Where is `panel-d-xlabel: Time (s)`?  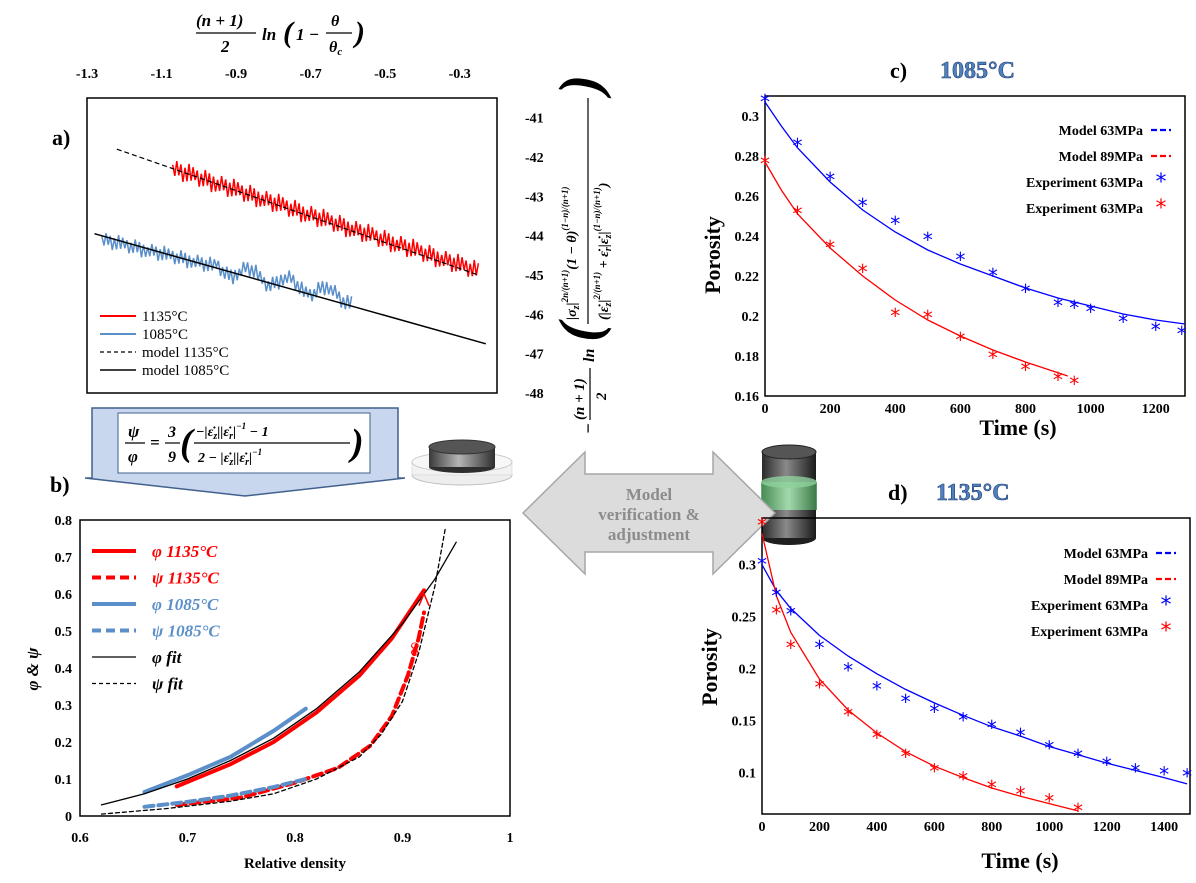
panel-d-xlabel: Time (s) is located at coordinates (1019, 860).